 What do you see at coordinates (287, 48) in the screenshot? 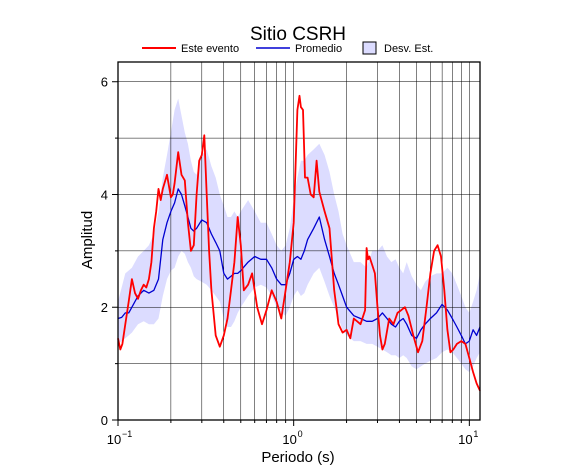
I see `legend: Este evento Promedio Desv. Est.` at bounding box center [287, 48].